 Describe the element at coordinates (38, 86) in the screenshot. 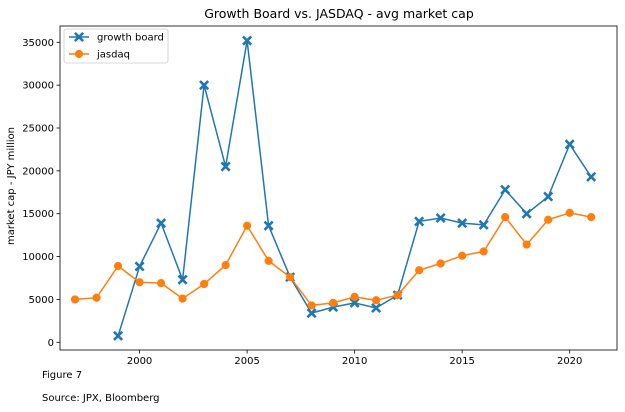

I see `y-tick-label: 30000` at that location.